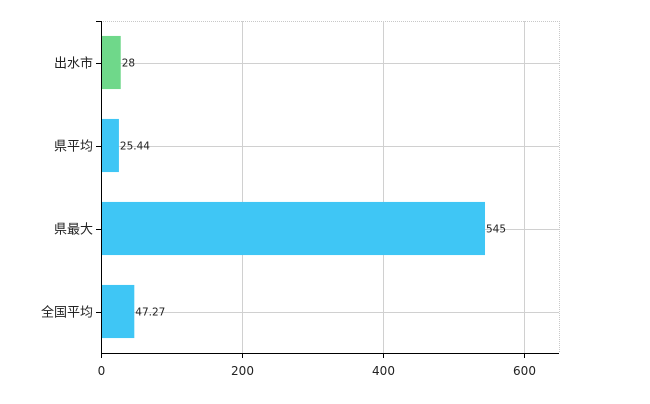 This screenshot has height=404, width=650. I want to click on x-tick-label: 400, so click(383, 371).